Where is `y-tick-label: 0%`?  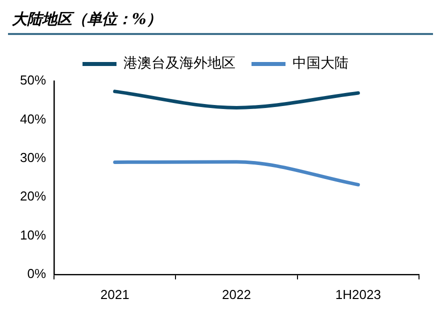 y-tick-label: 0% is located at coordinates (36, 273).